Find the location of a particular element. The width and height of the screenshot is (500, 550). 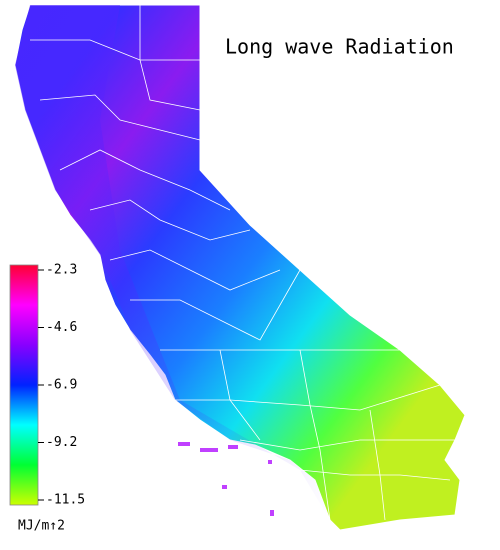

map-title: Long wave Radiation is located at coordinates (339, 47).